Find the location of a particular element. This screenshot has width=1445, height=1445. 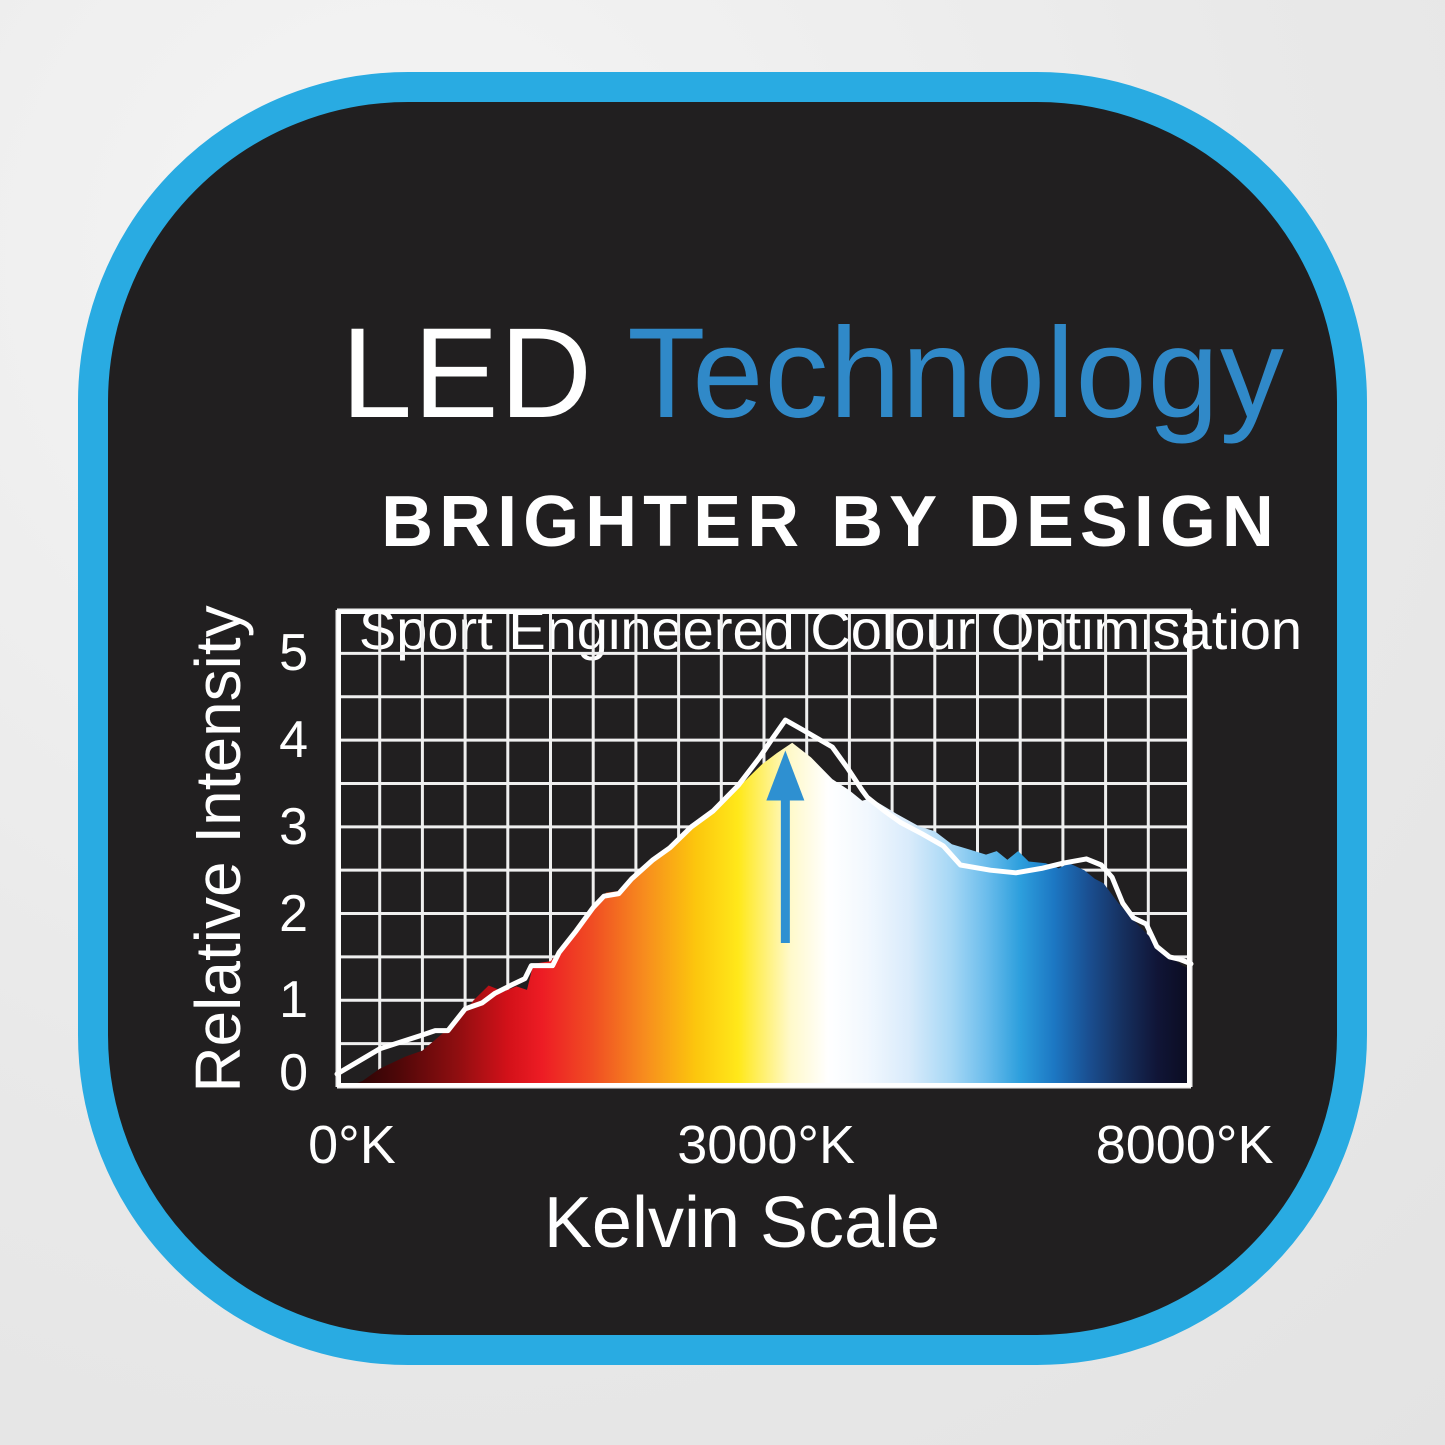

page-title: LED Technology is located at coordinates (813, 374).